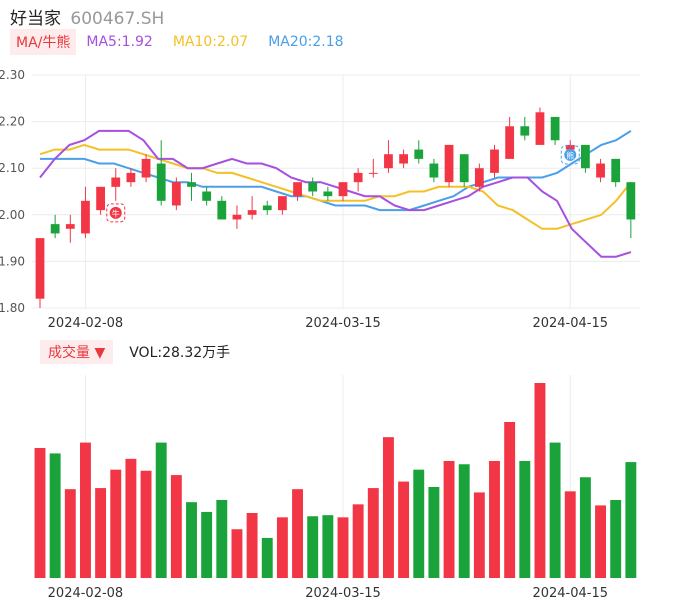 This screenshot has width=686, height=606. Describe the element at coordinates (12, 75) in the screenshot. I see `y-tick-label: 2.30` at that location.